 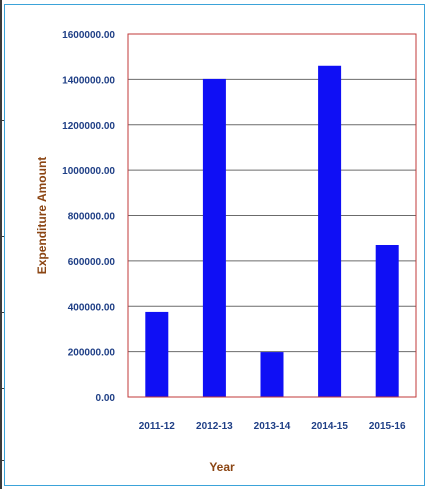 I want to click on x-tick-label: 2014-15, so click(x=329, y=426).